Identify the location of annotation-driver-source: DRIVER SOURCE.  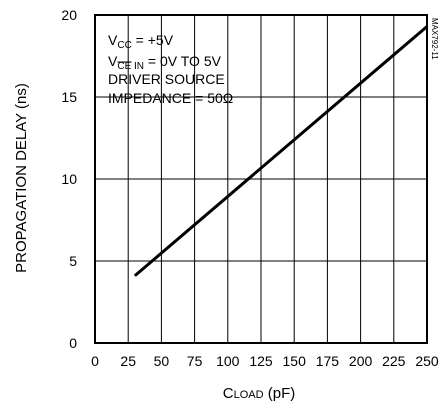
(166, 79).